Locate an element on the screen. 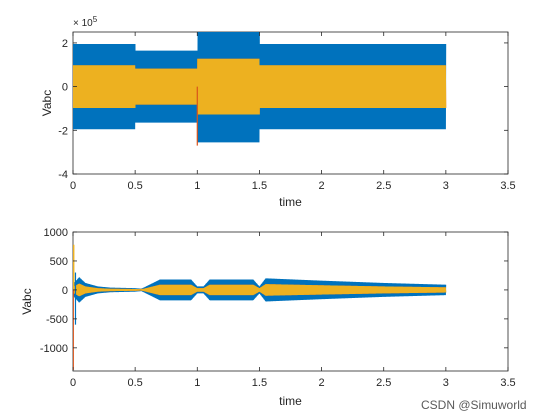  watermark: CSDN @Simuworld is located at coordinates (474, 405).